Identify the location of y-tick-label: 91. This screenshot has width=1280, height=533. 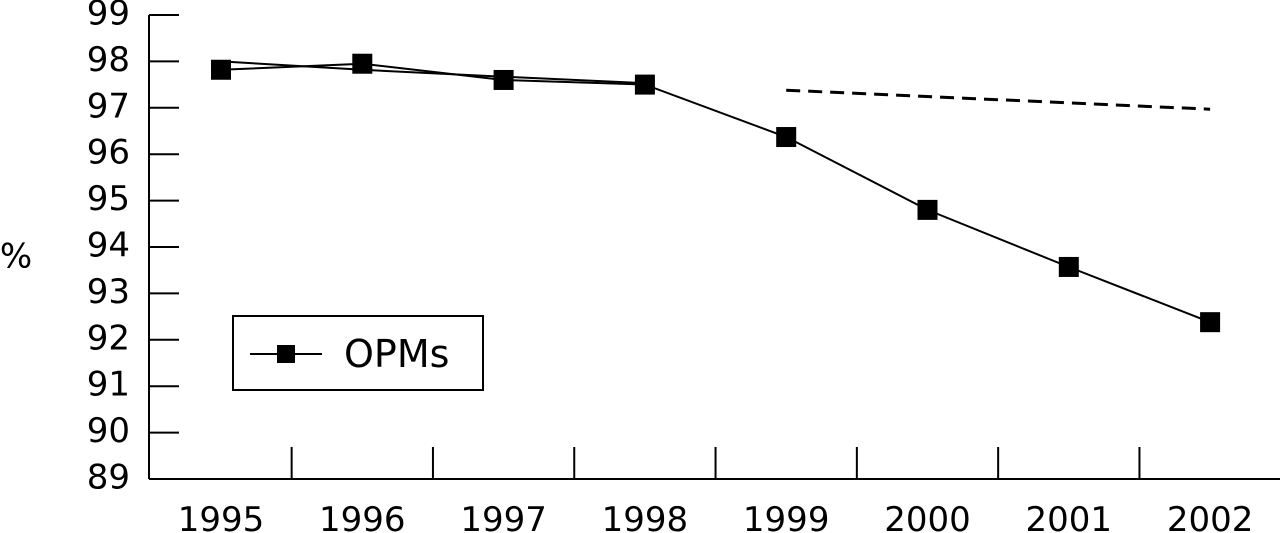
(108, 385).